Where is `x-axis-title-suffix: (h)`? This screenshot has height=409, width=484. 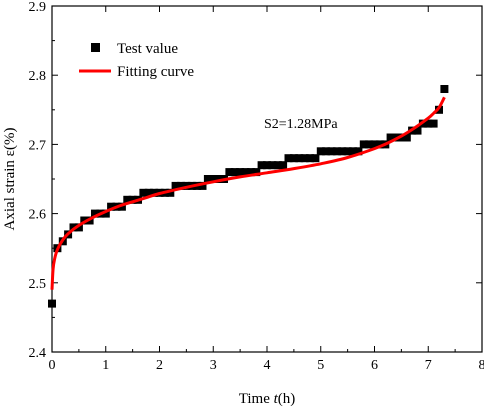
x-axis-title-suffix: (h) is located at coordinates (287, 399).